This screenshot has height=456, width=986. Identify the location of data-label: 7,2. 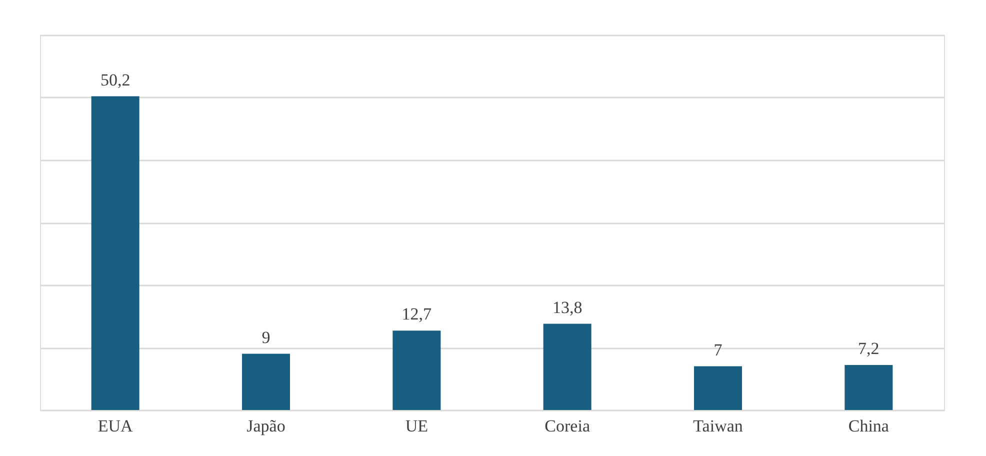
(869, 348).